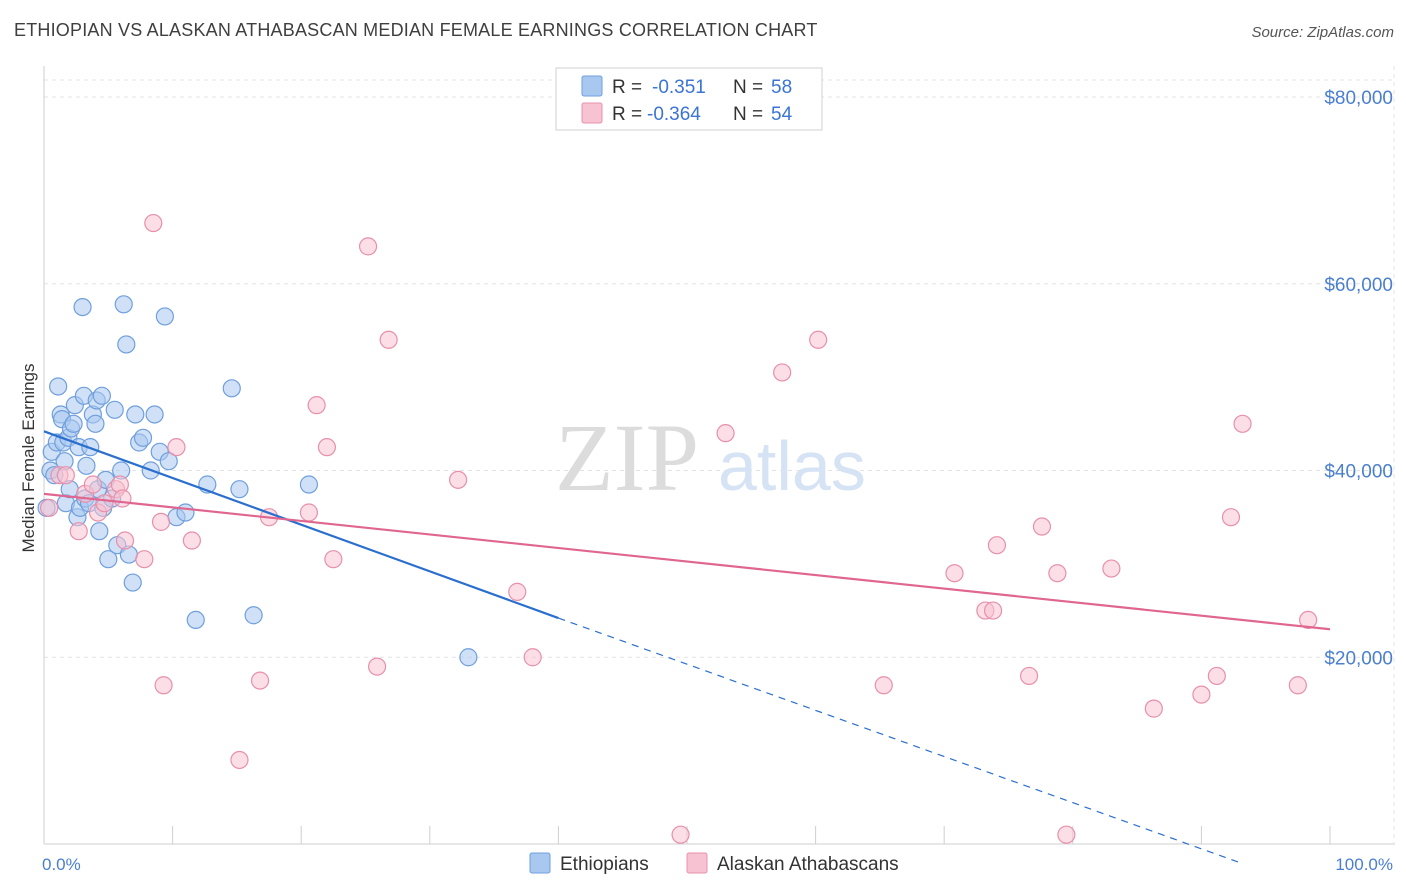  Describe the element at coordinates (1358, 378) in the screenshot. I see `y-tick-labels: $20,000 $40,000 $60,000 $80,000` at that location.